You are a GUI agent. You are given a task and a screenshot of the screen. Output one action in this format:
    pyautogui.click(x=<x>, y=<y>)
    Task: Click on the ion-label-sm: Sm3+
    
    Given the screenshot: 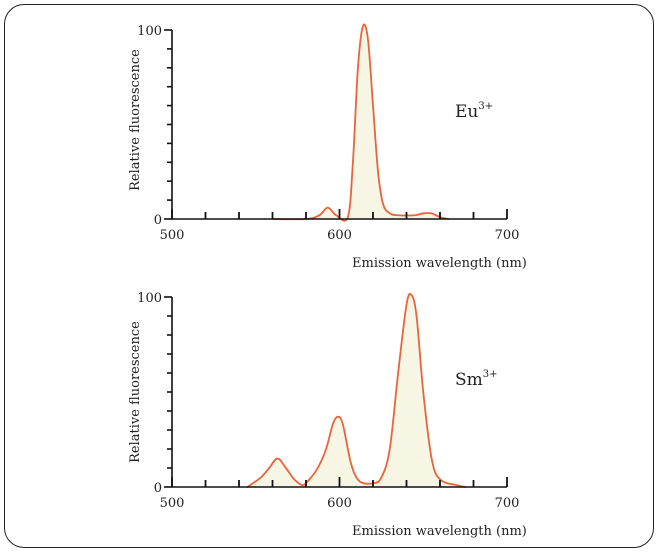 What is the action you would take?
    pyautogui.click(x=476, y=379)
    